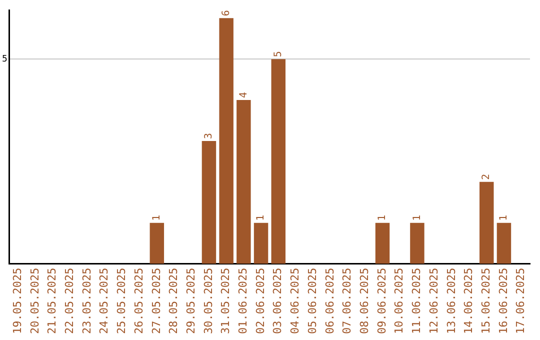 The height and width of the screenshot is (340, 540). Describe the element at coordinates (485, 301) in the screenshot. I see `x-tick-label: 15.06.2025` at that location.